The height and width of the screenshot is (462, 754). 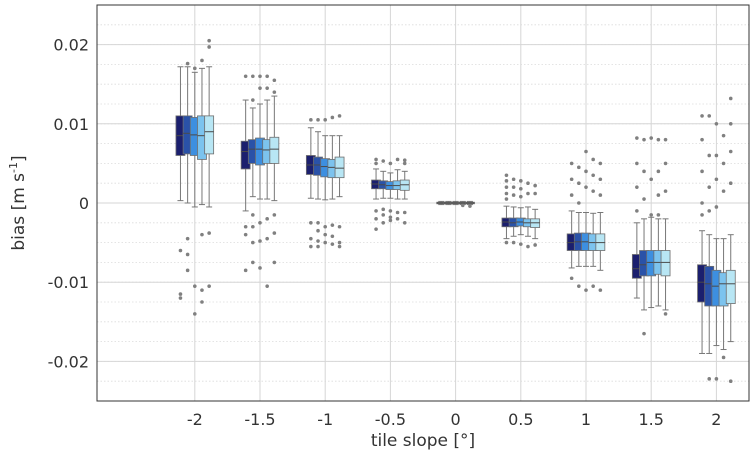 What do you see at coordinates (259, 419) in the screenshot?
I see `x-tick-label: -1.5` at bounding box center [259, 419].